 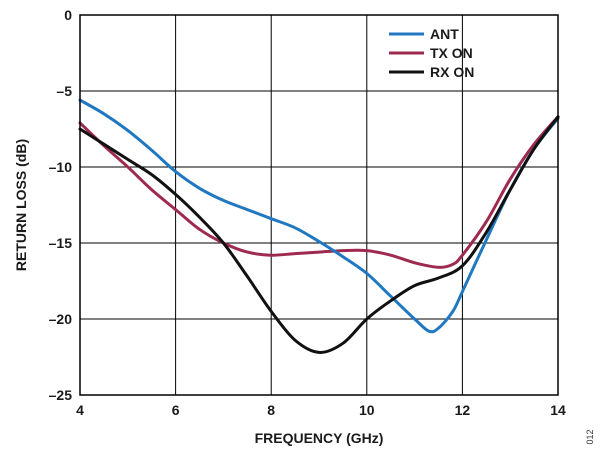 What do you see at coordinates (319, 438) in the screenshot?
I see `x-axis-title: FREQUENCY (GHz)` at bounding box center [319, 438].